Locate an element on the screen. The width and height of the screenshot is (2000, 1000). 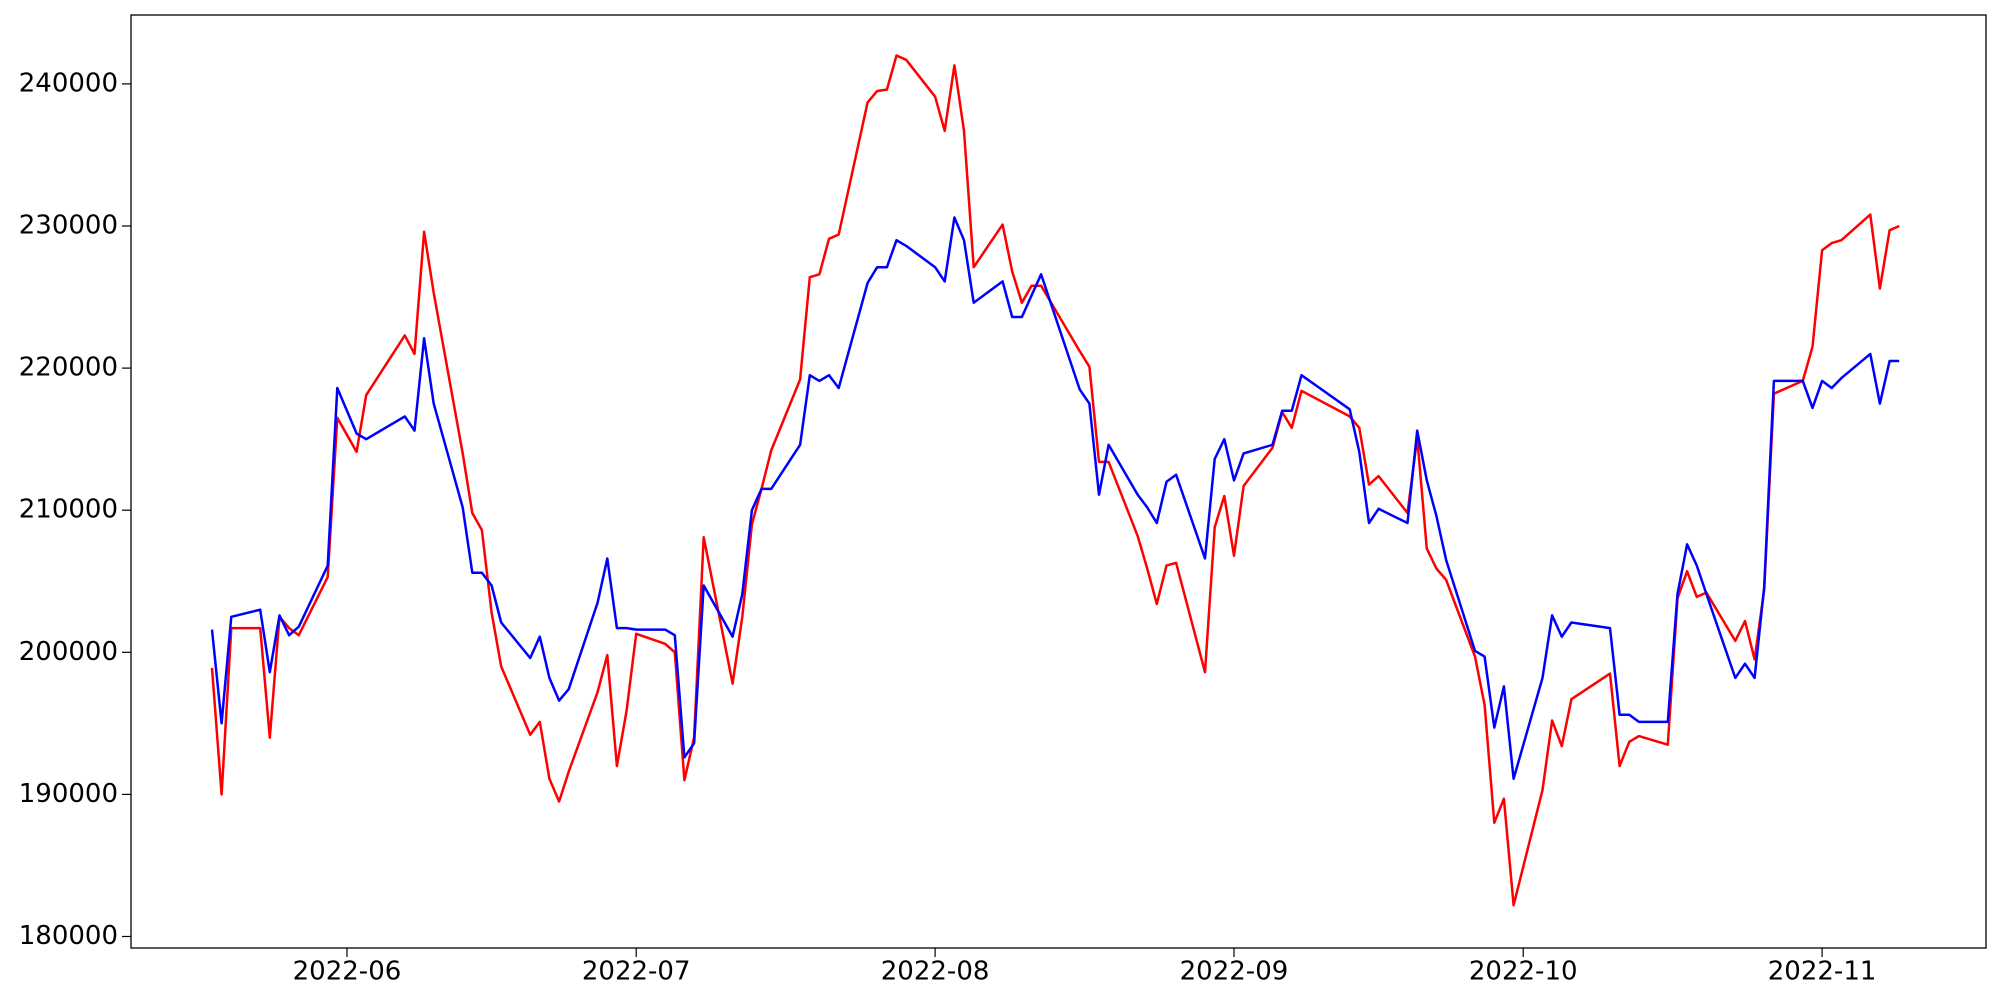
y-tick-label: 240000 is located at coordinates (68, 83).